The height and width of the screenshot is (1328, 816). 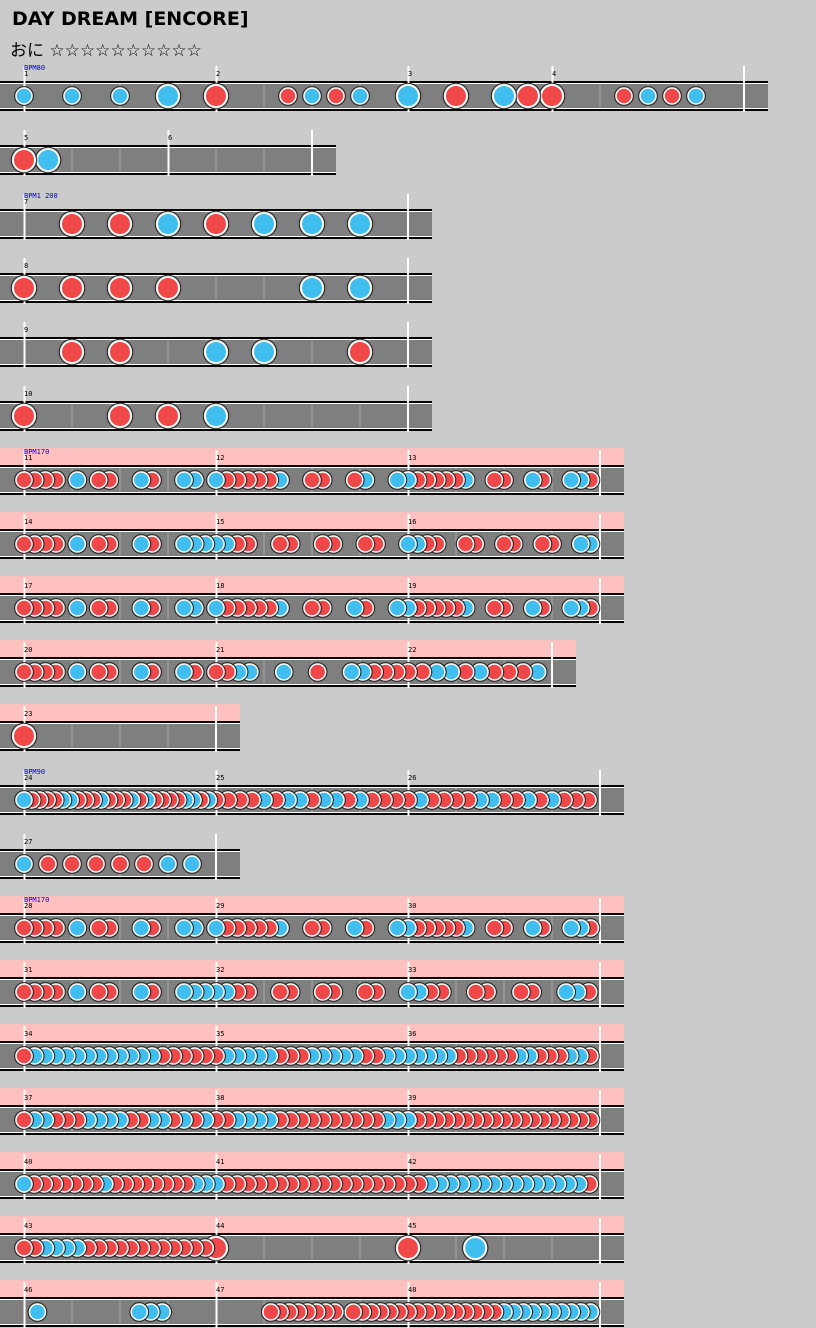 What do you see at coordinates (216, 409) in the screenshot?
I see `chart-row: 10` at bounding box center [216, 409].